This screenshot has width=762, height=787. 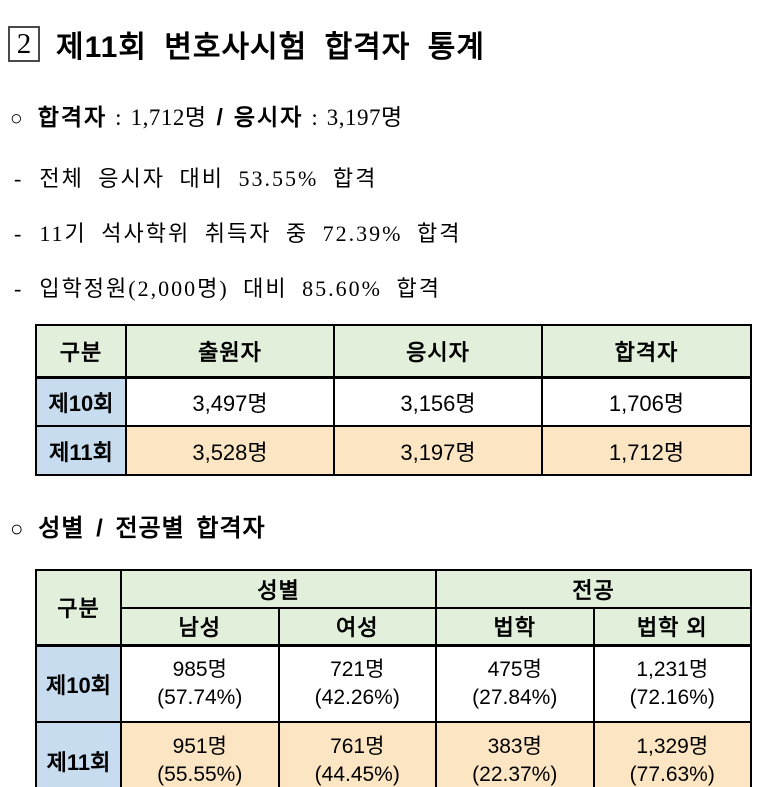 What do you see at coordinates (208, 178) in the screenshot?
I see `bullet-total-rate-text: 전체 응시자 대비 53.55% 합격` at bounding box center [208, 178].